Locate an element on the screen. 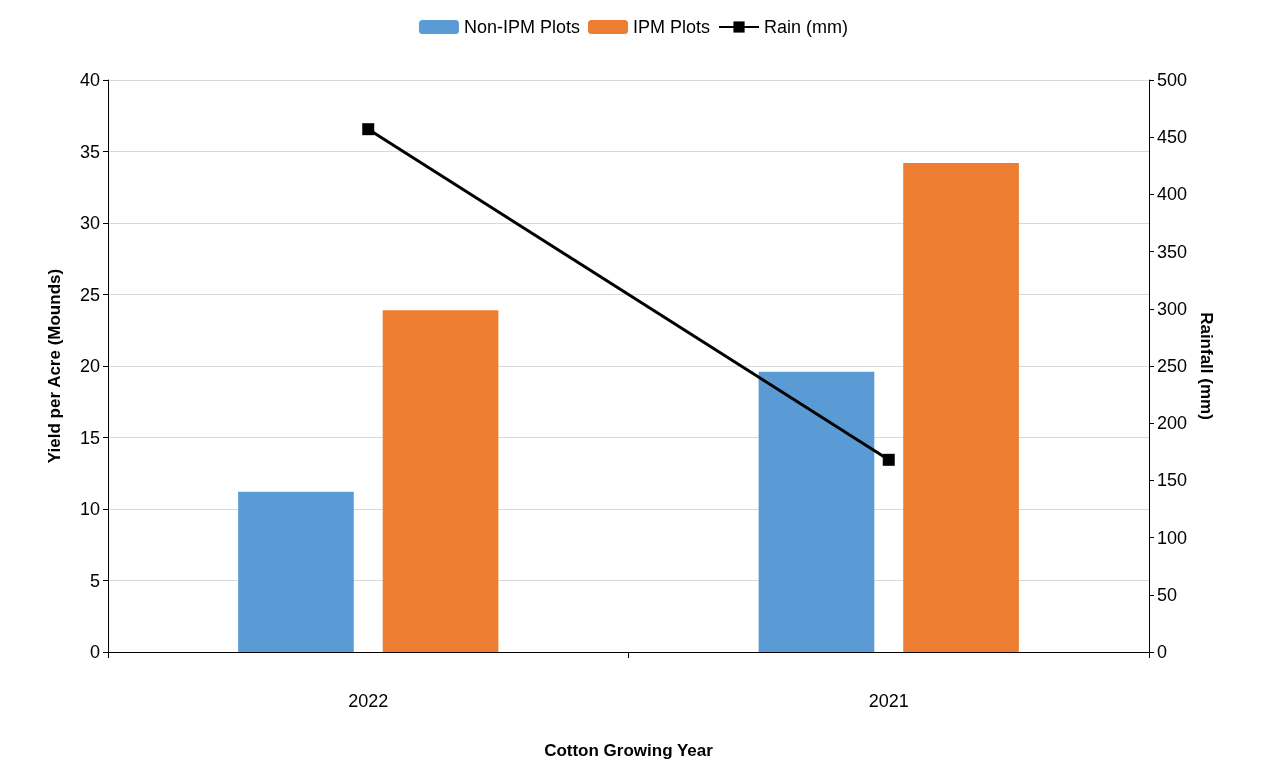 This screenshot has width=1267, height=778. y2-tick-label: 100 is located at coordinates (1172, 537).